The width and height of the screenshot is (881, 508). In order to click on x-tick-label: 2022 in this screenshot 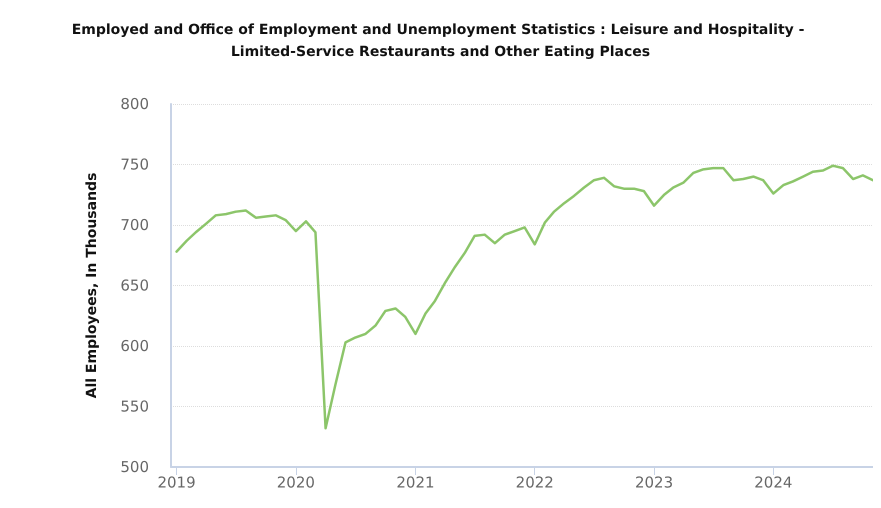, I will do `click(535, 483)`.